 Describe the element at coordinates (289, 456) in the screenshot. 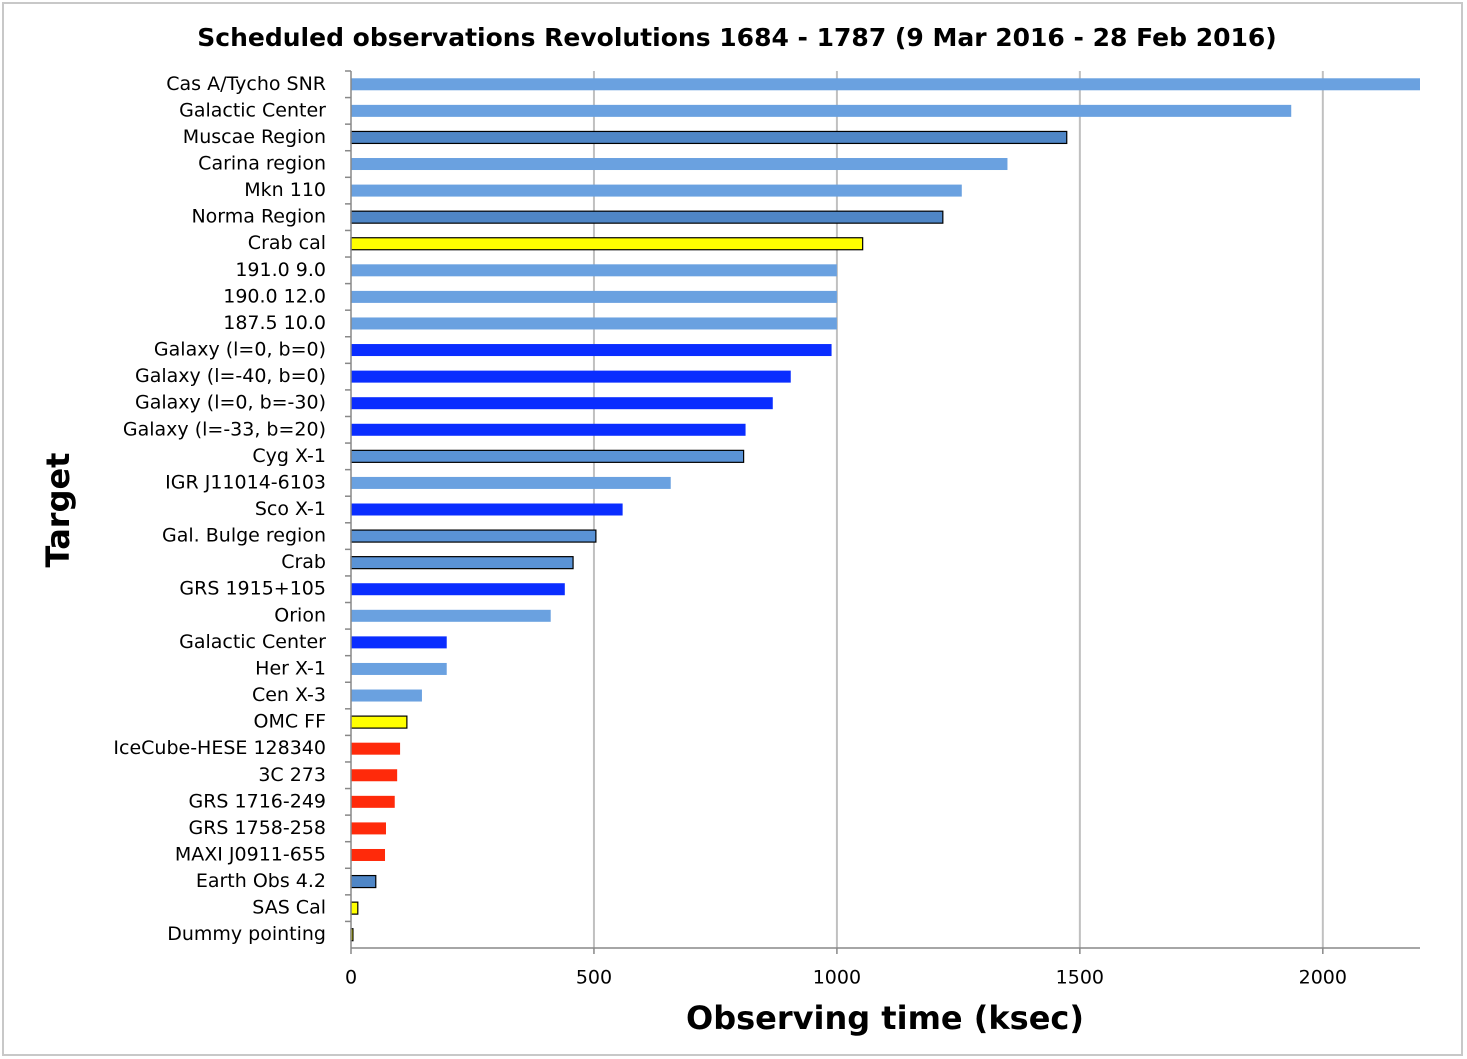

I see `y-tick-label: Cyg X-1` at that location.